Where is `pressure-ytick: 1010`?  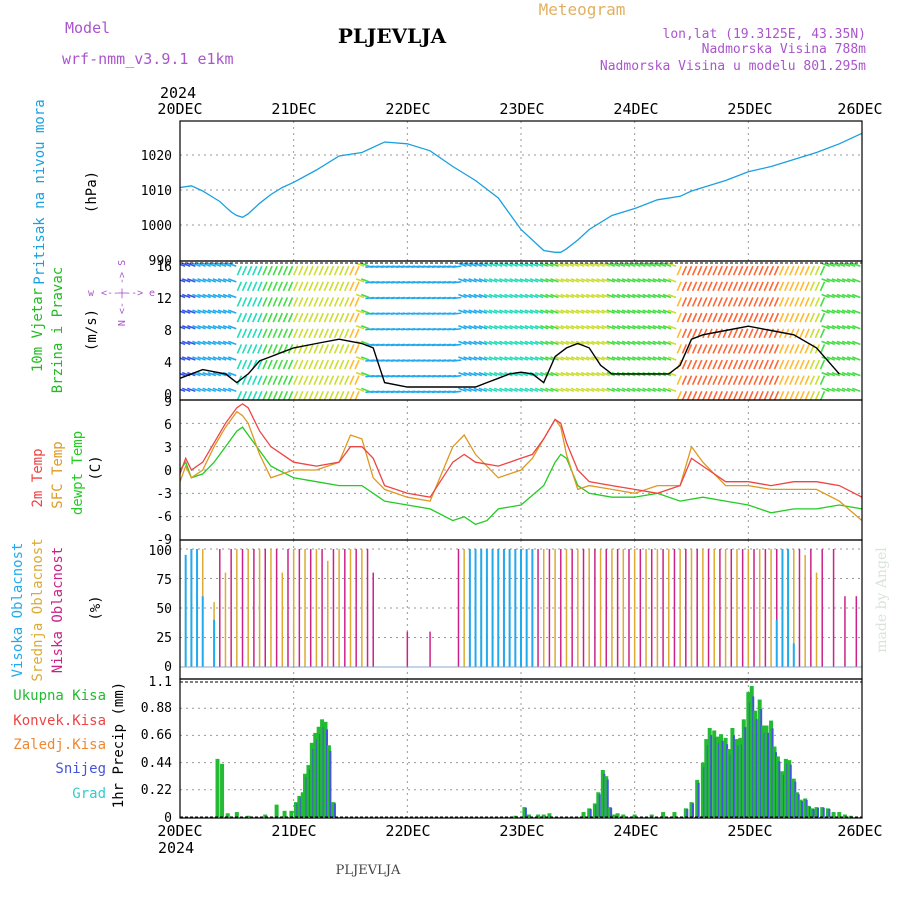
pressure-ytick: 1010 is located at coordinates (156, 191).